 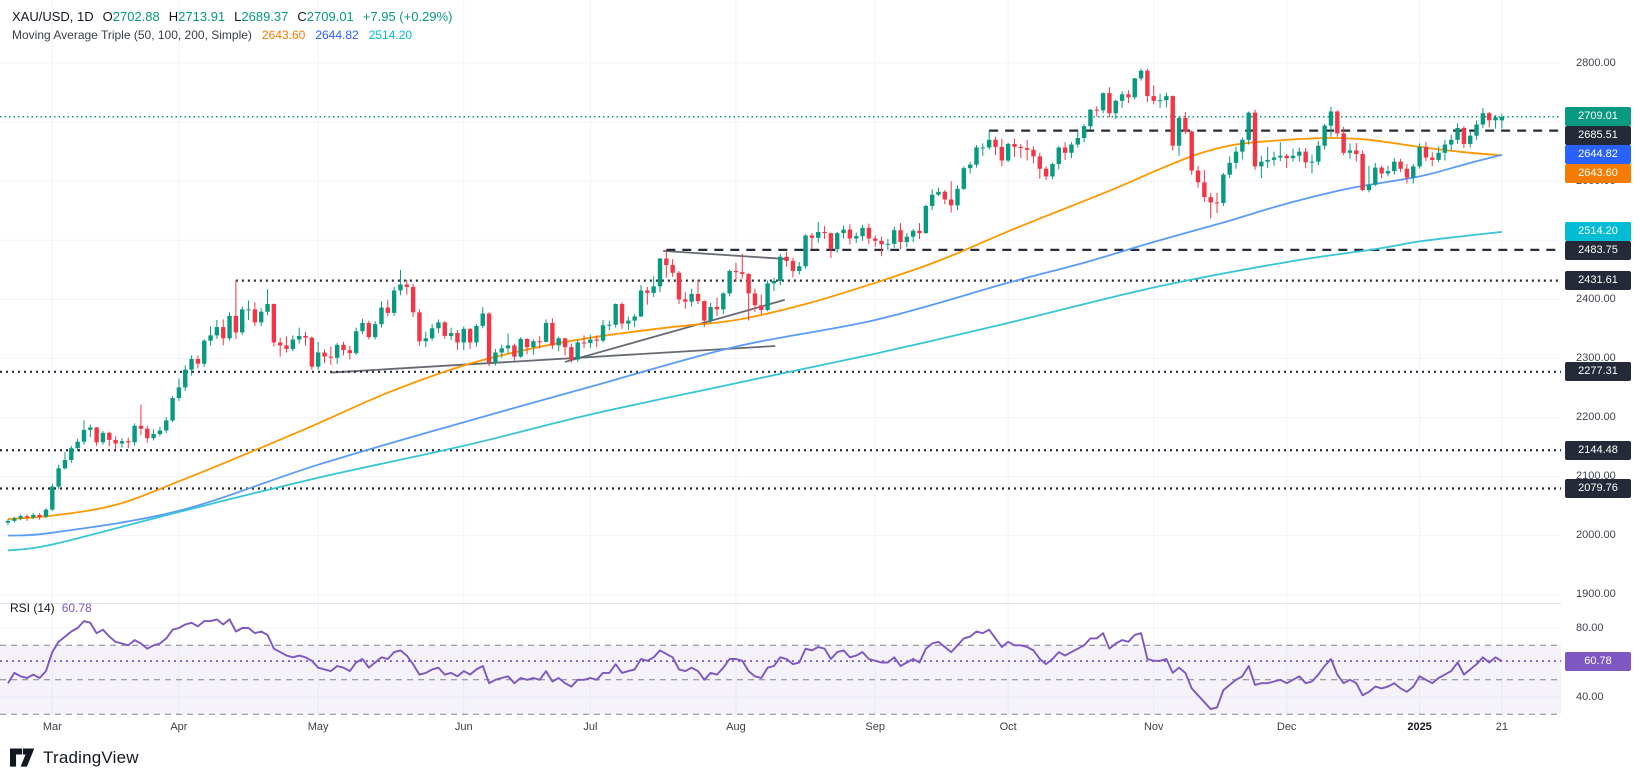 I want to click on time-axis-label: Jul, so click(x=590, y=727).